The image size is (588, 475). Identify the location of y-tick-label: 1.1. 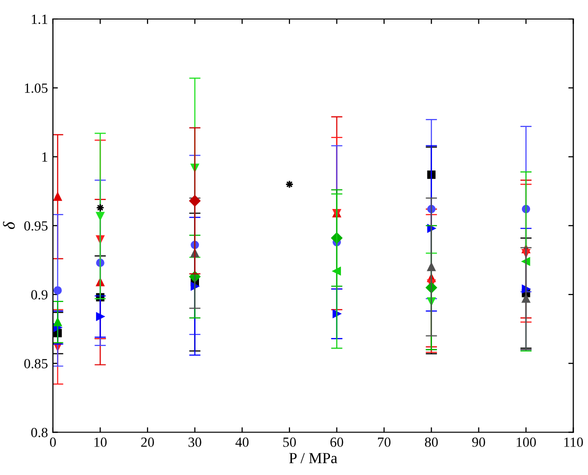
(40, 19).